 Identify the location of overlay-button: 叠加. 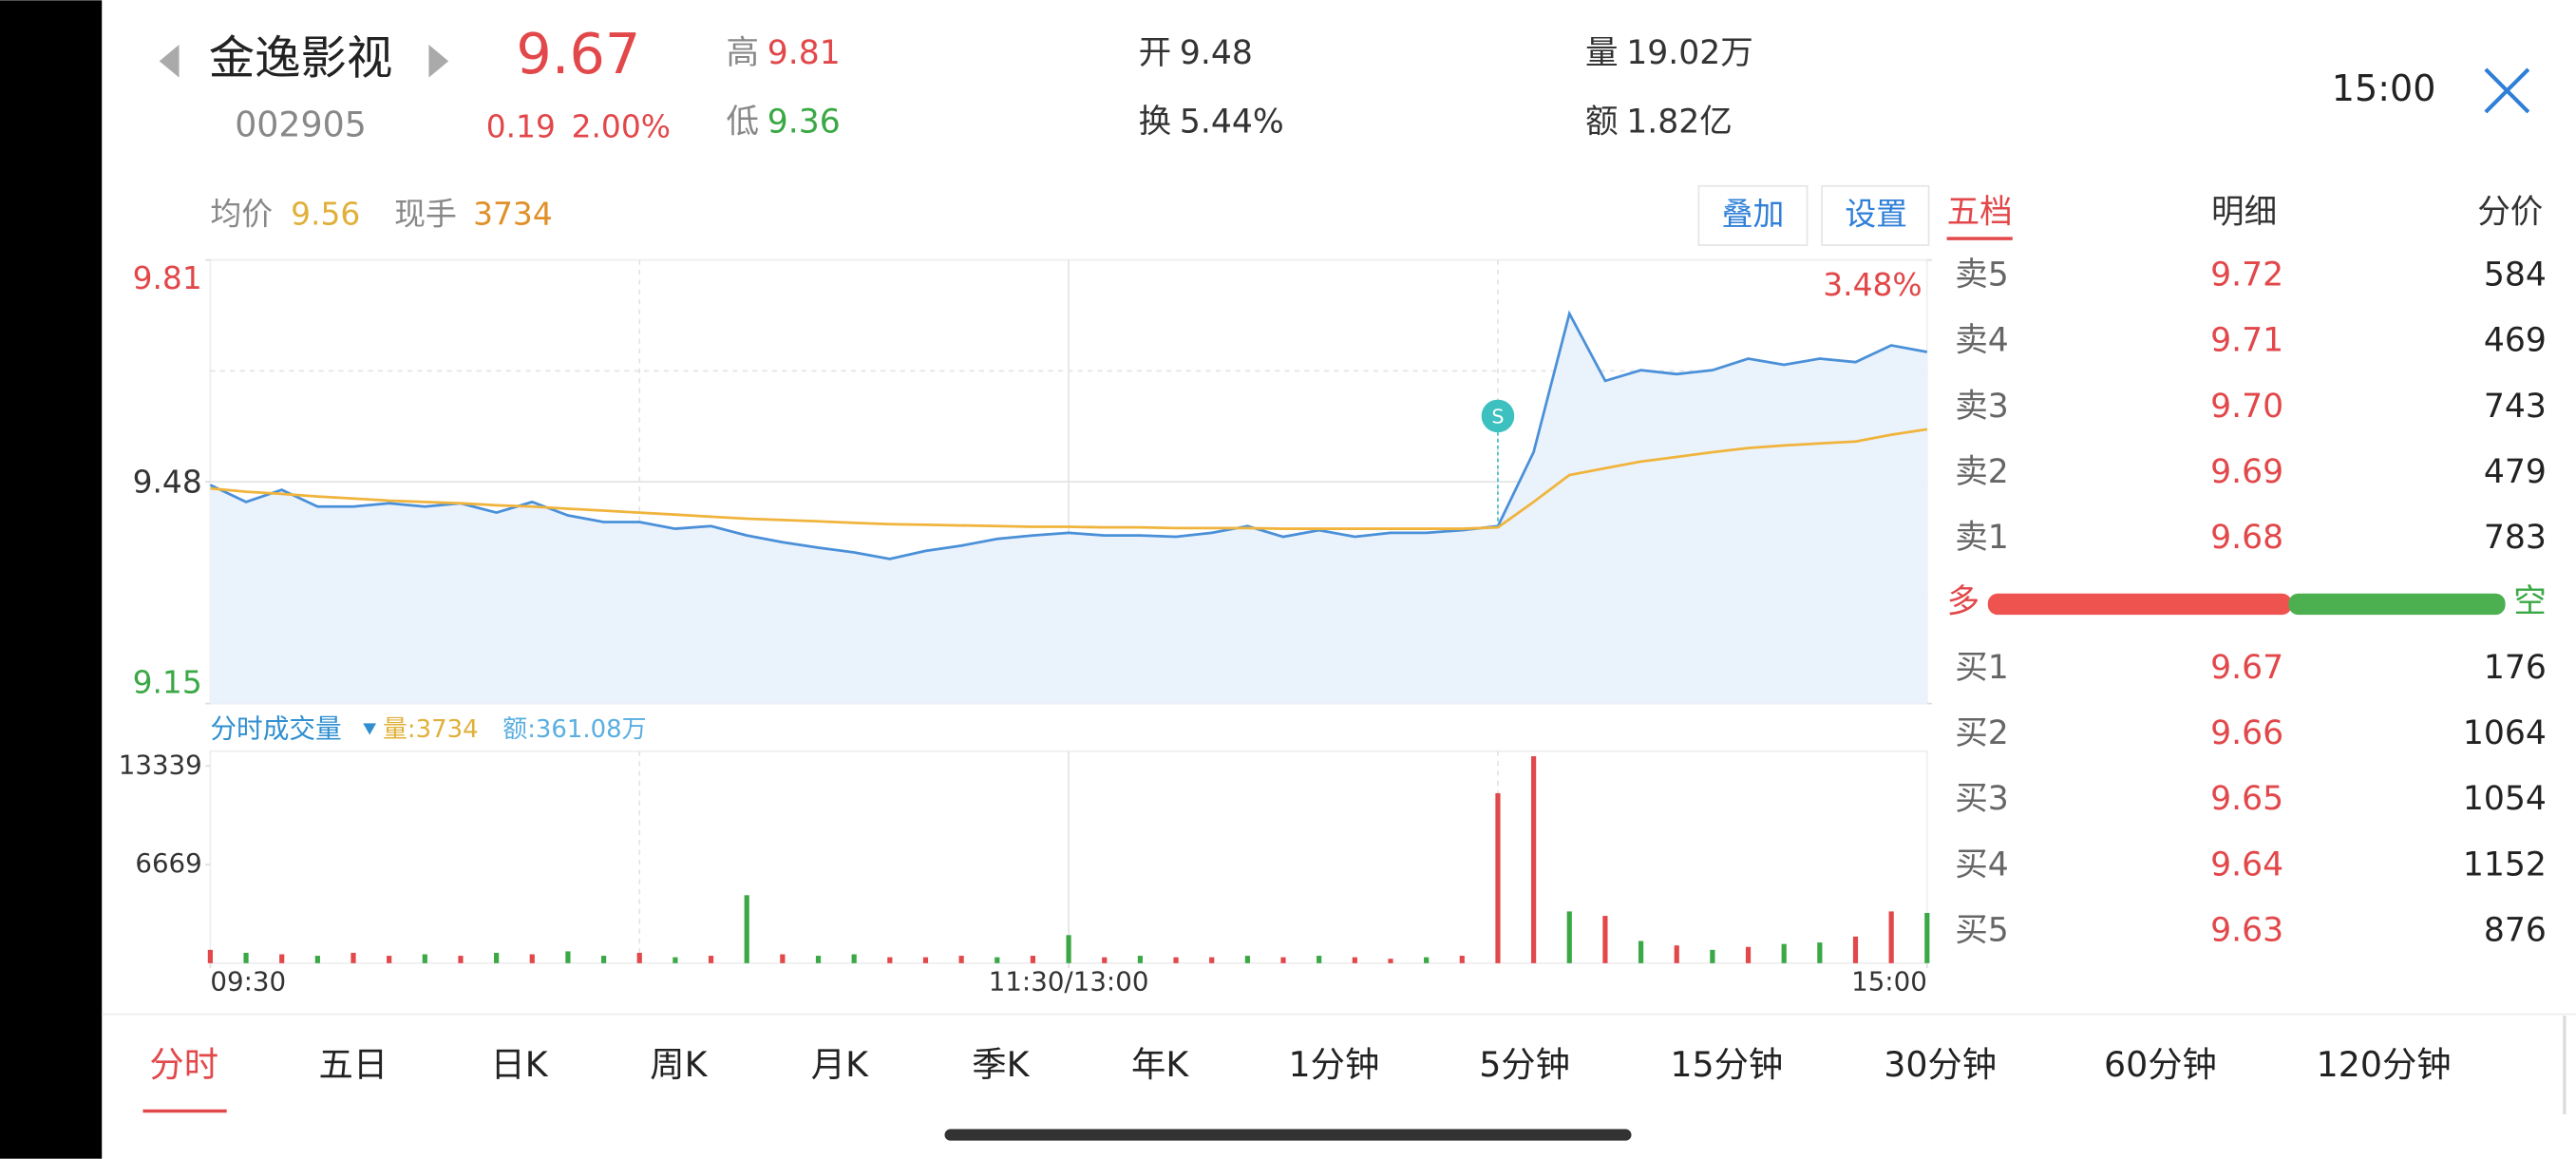
(1753, 215).